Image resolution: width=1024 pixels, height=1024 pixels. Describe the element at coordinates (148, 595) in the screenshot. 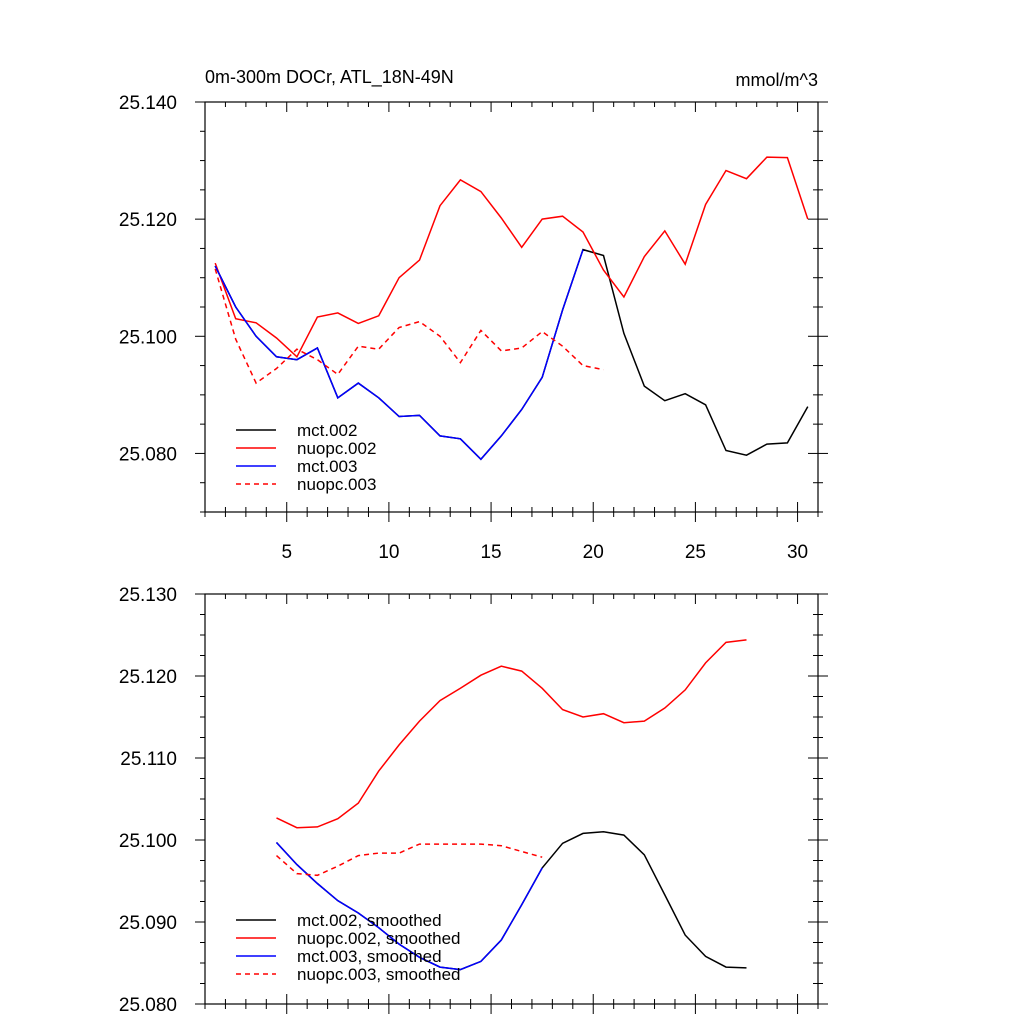

I see `y-tick-label: 25.130` at that location.